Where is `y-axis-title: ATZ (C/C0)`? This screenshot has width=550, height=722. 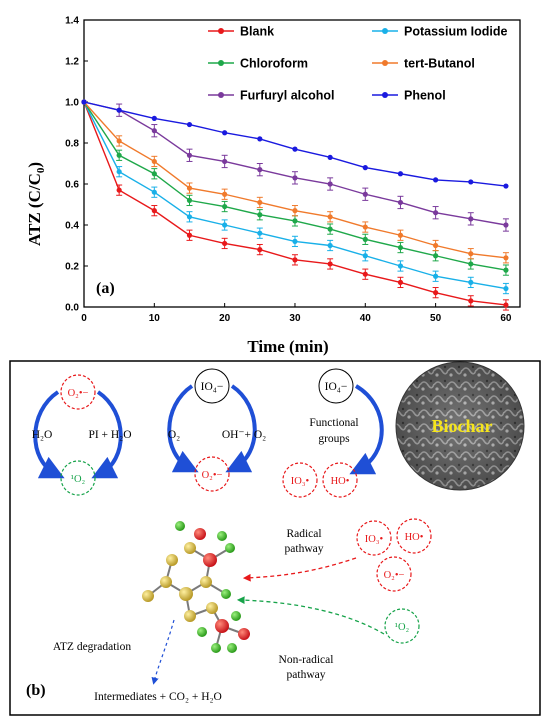 y-axis-title: ATZ (C/C0) is located at coordinates (36, 204).